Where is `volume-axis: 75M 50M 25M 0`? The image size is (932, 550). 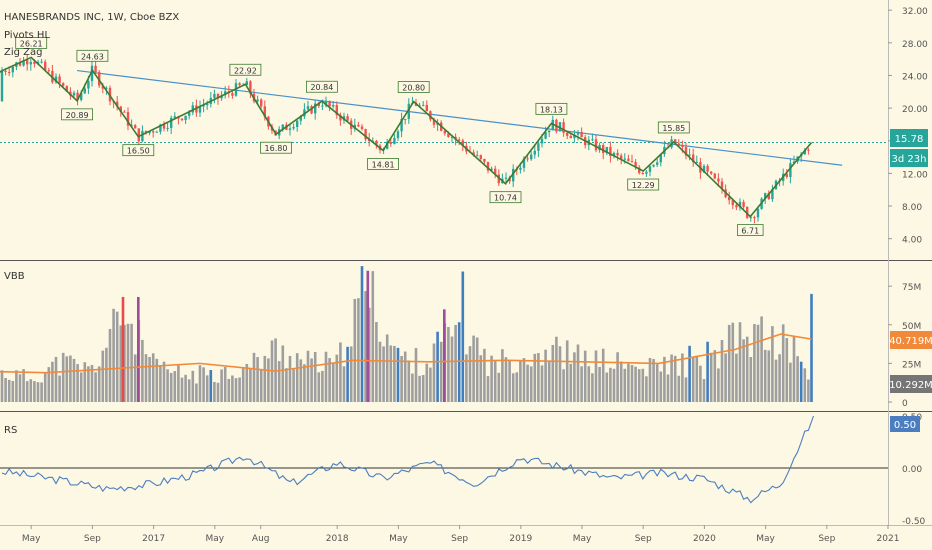 volume-axis: 75M 50M 25M 0 is located at coordinates (904, 346).